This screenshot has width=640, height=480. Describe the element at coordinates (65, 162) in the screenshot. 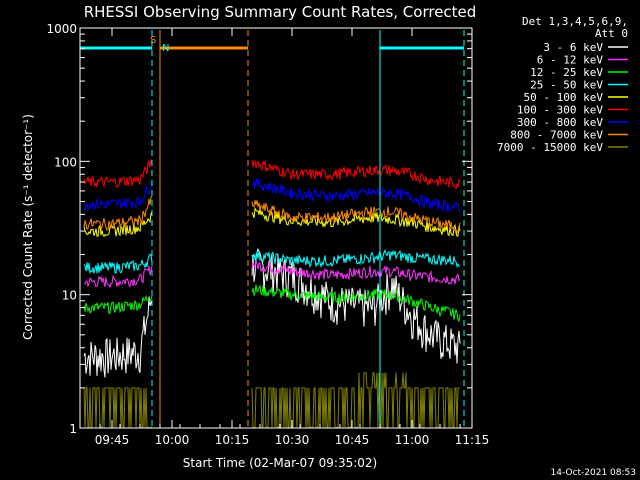

I see `y-tick-label-2: 100` at that location.